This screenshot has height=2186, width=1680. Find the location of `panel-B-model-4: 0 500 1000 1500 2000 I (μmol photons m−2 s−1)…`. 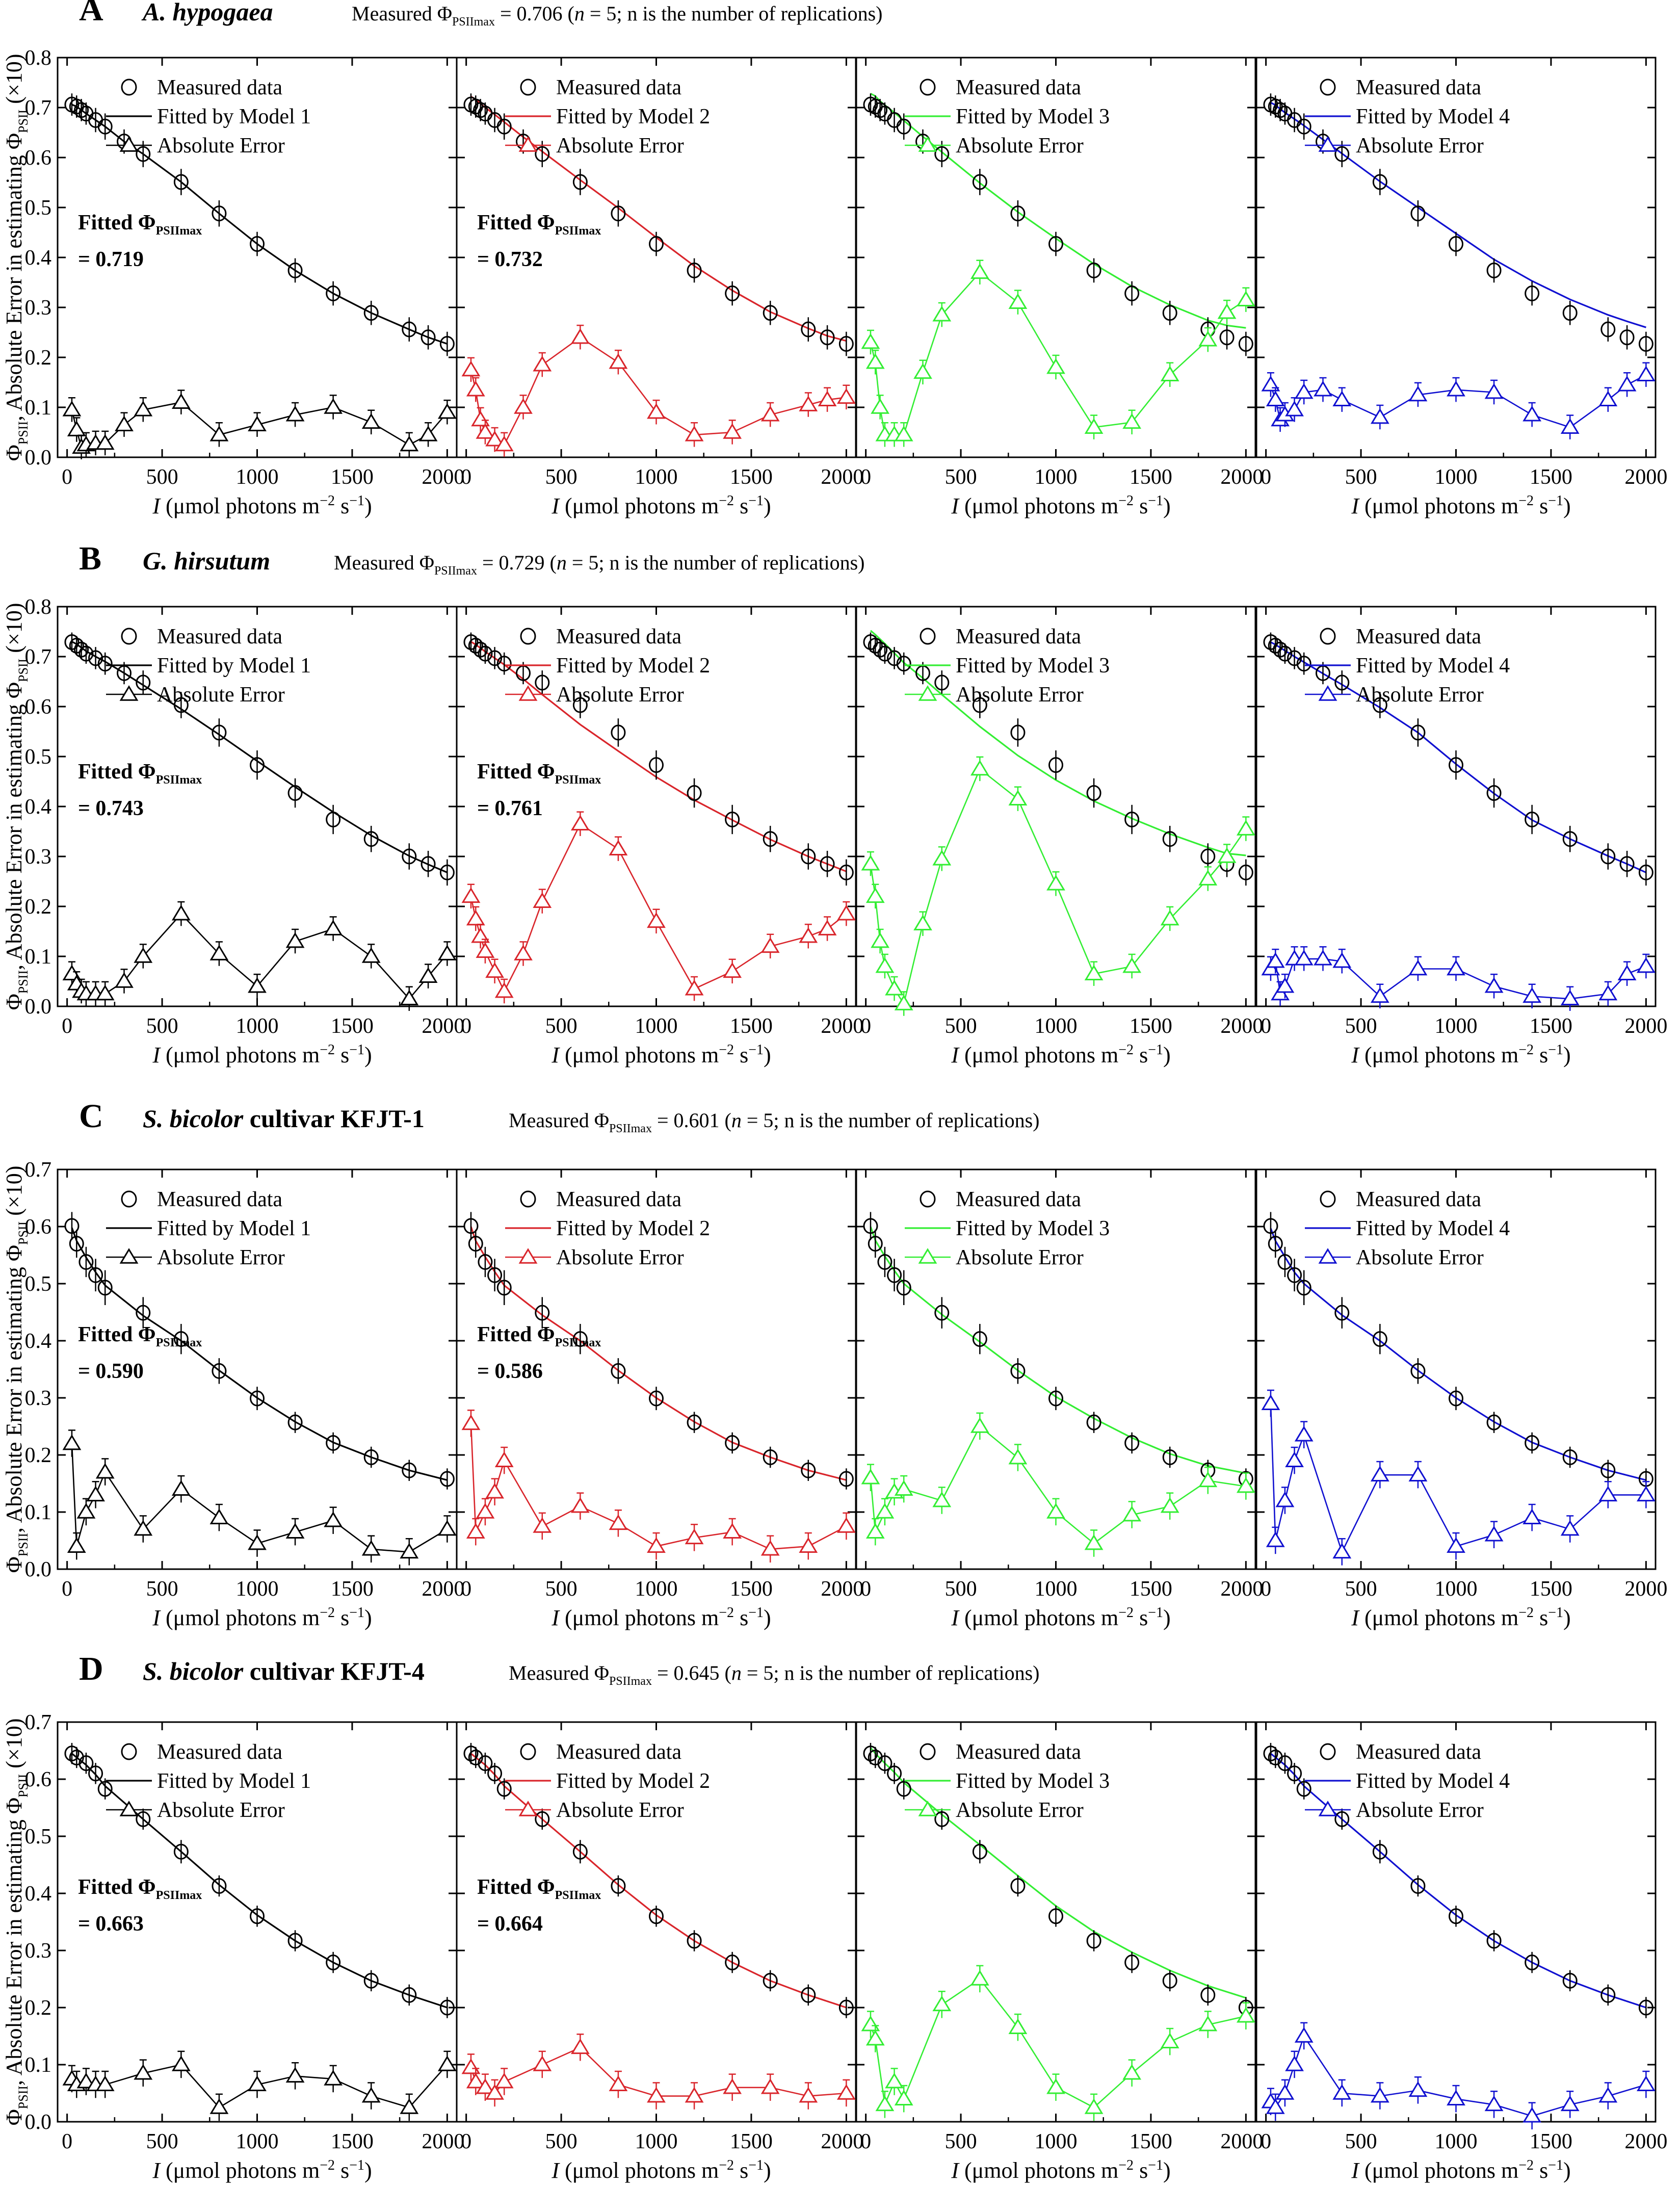

panel-B-model-4: 0 500 1000 1500 2000 I (μmol photons m−2 s−1)… is located at coordinates (1461, 837).